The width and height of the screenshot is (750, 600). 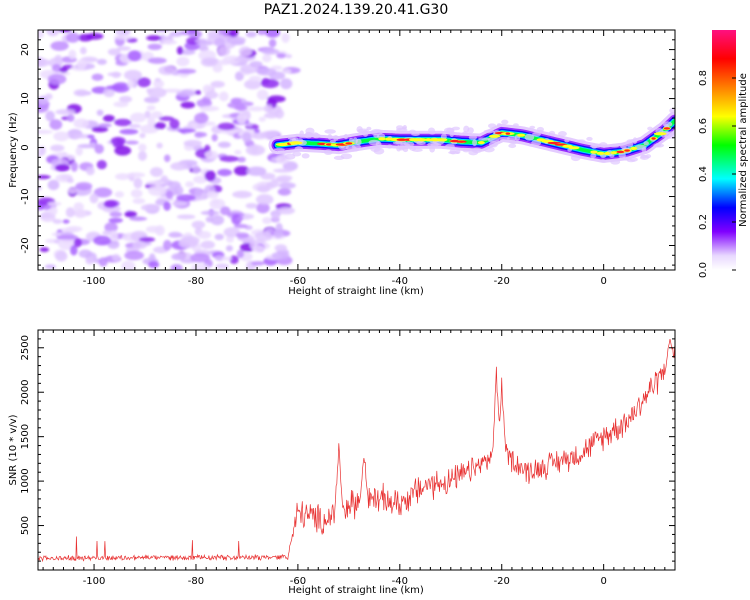 I want to click on signal-track, so click(x=471, y=136).